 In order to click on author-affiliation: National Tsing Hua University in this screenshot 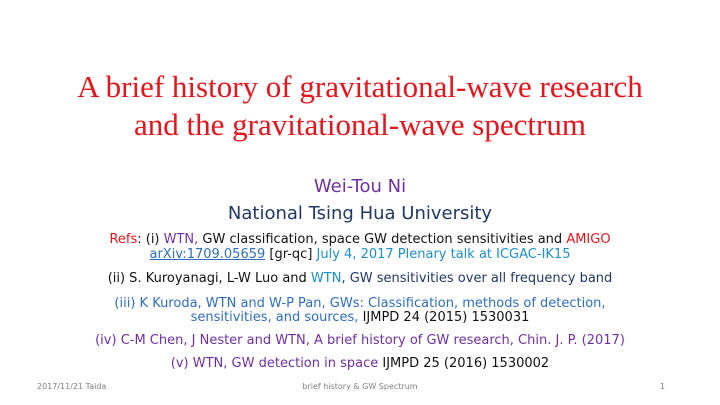, I will do `click(360, 213)`.